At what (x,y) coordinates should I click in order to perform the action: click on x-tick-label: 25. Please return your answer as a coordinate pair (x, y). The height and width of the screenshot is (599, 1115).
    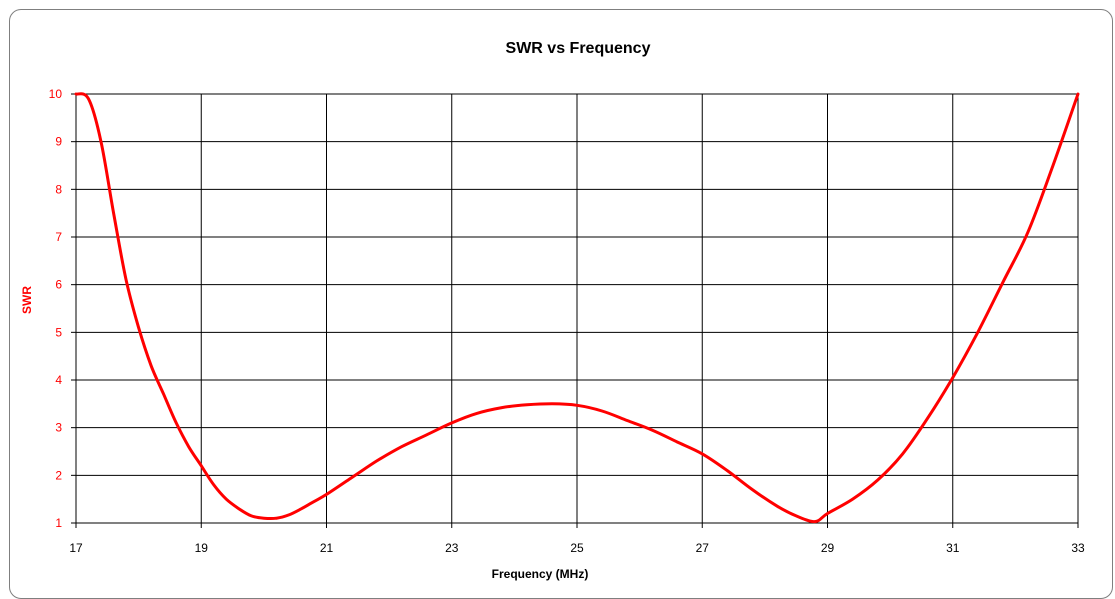
    Looking at the image, I should click on (577, 548).